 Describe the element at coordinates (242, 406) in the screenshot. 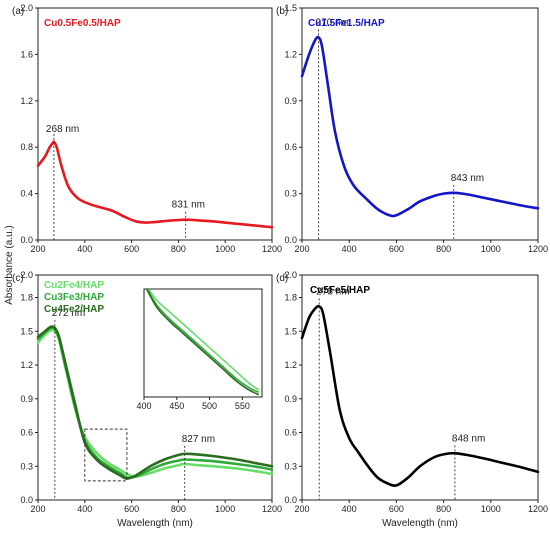

I see `inset-x-tick-label: 550` at that location.